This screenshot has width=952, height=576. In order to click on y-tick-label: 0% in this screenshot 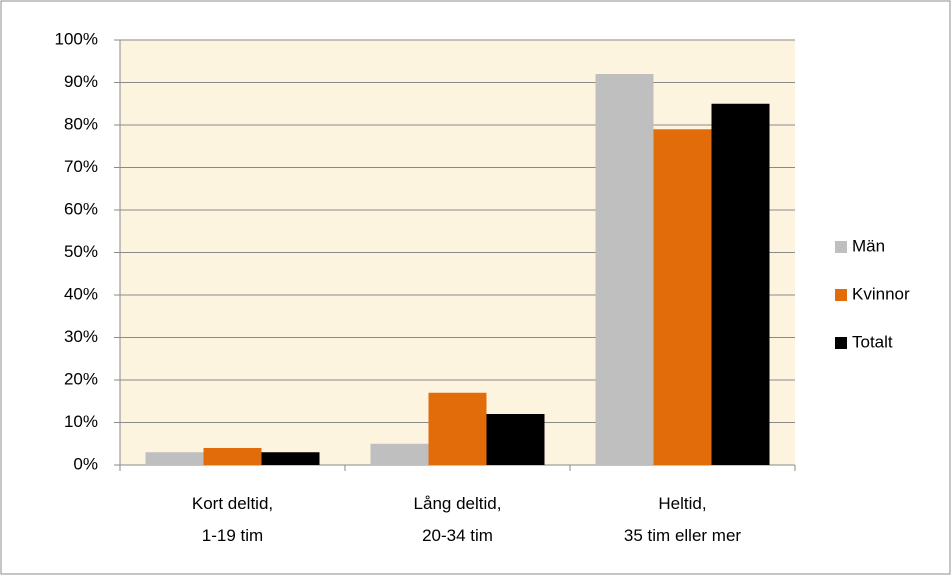, I will do `click(85, 463)`.